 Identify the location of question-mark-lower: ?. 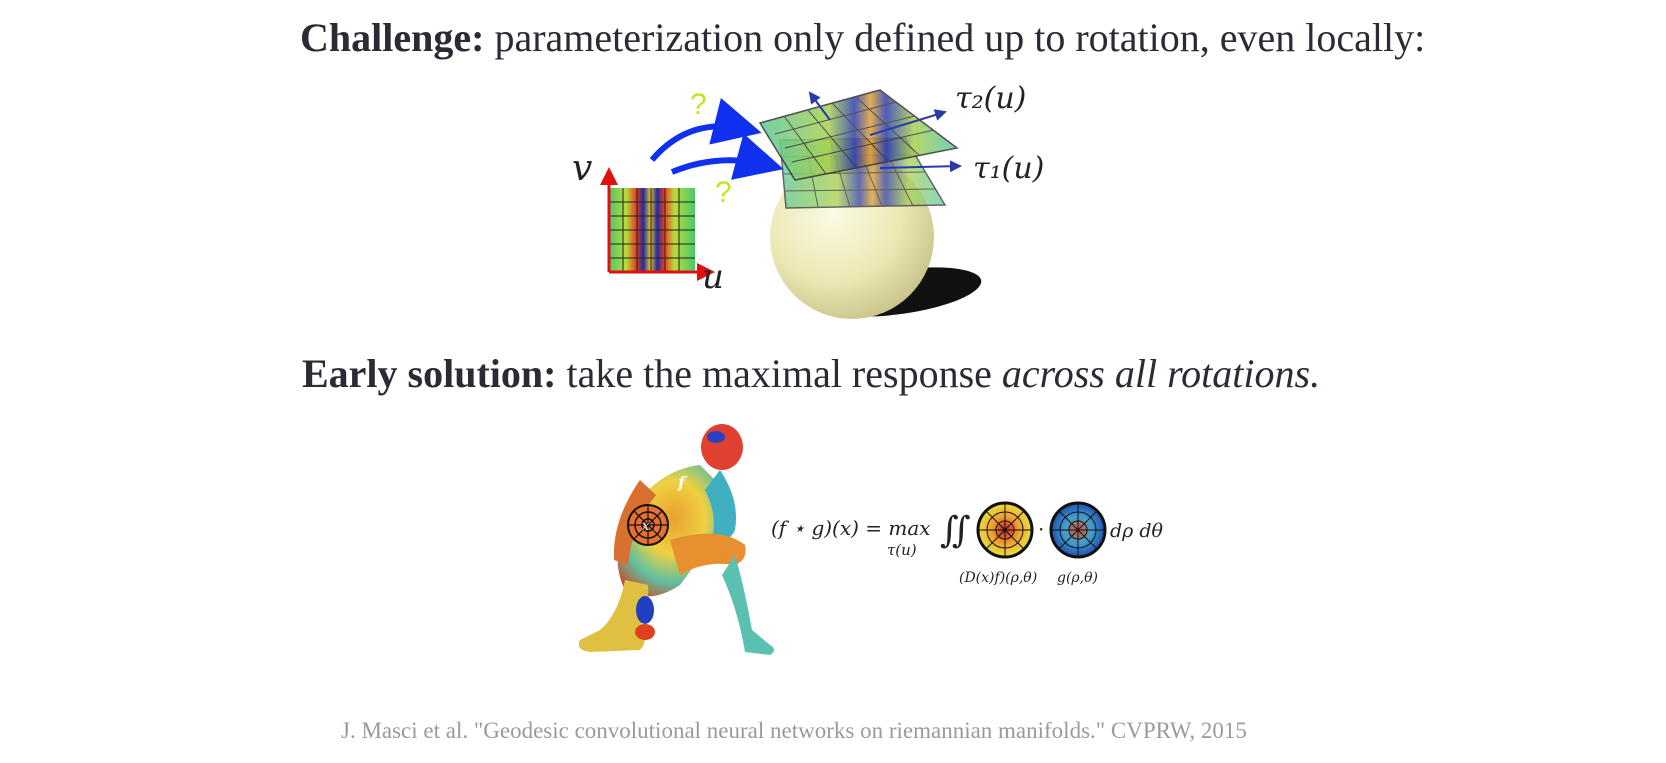
(723, 192).